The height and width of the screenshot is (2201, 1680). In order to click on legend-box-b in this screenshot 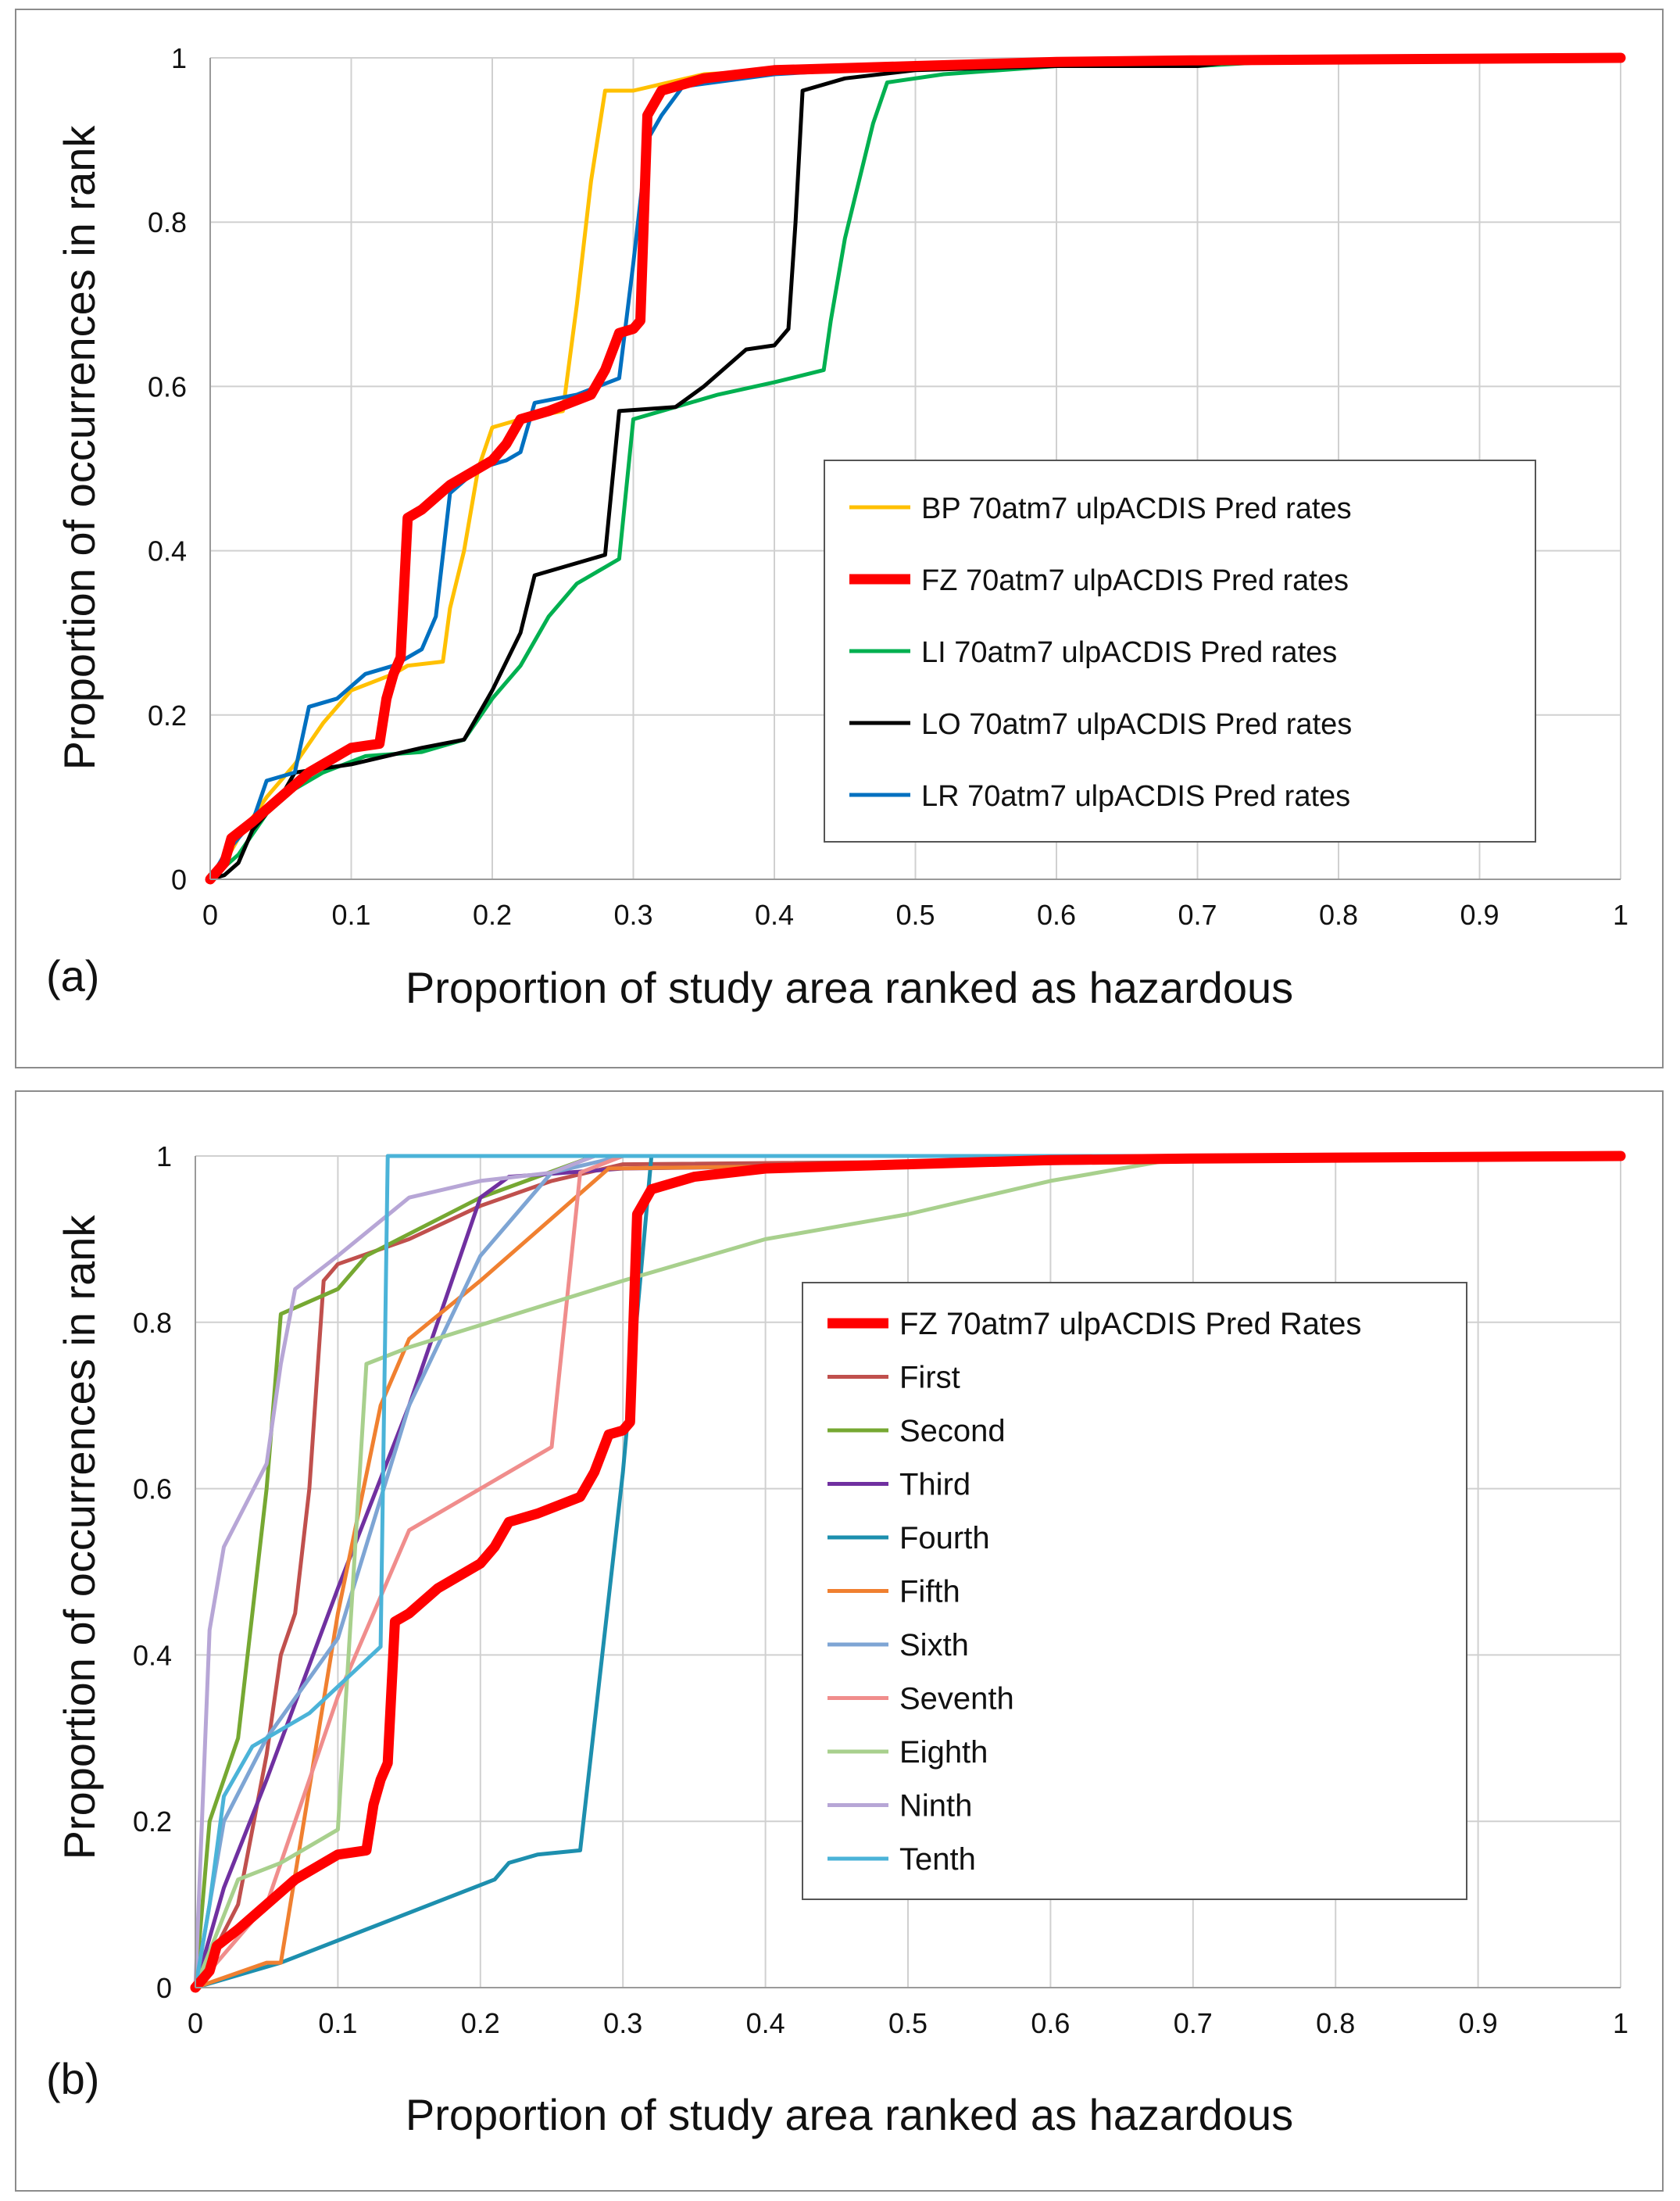, I will do `click(1134, 1591)`.